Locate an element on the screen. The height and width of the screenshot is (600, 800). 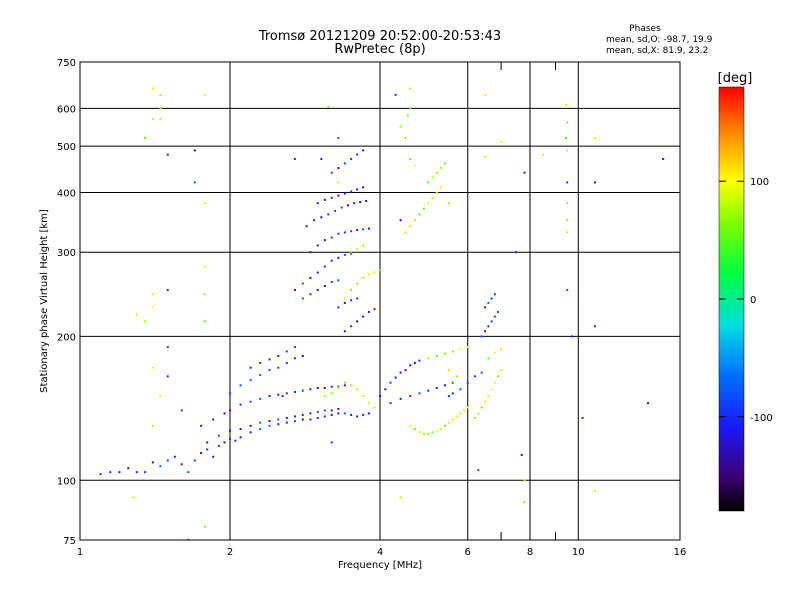
x-tick-label: 8 is located at coordinates (530, 552).